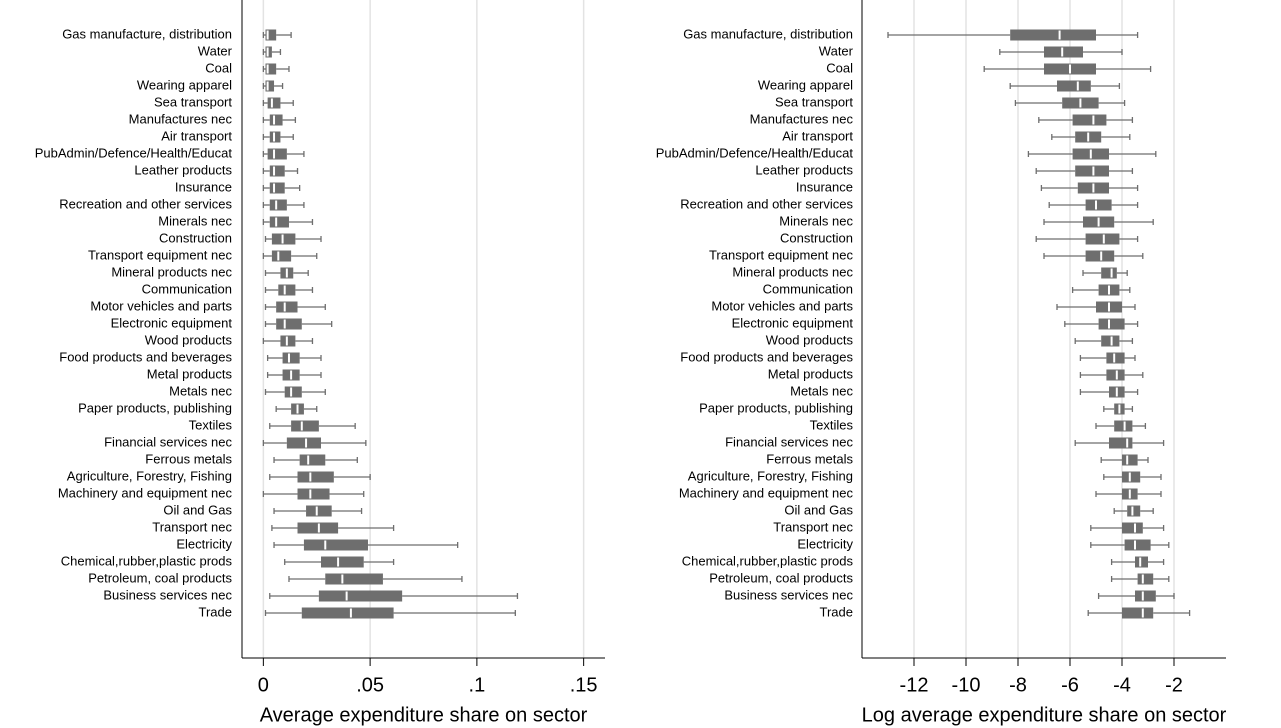 This screenshot has width=1281, height=728. I want to click on category-label: Food products and beverages, so click(145, 356).